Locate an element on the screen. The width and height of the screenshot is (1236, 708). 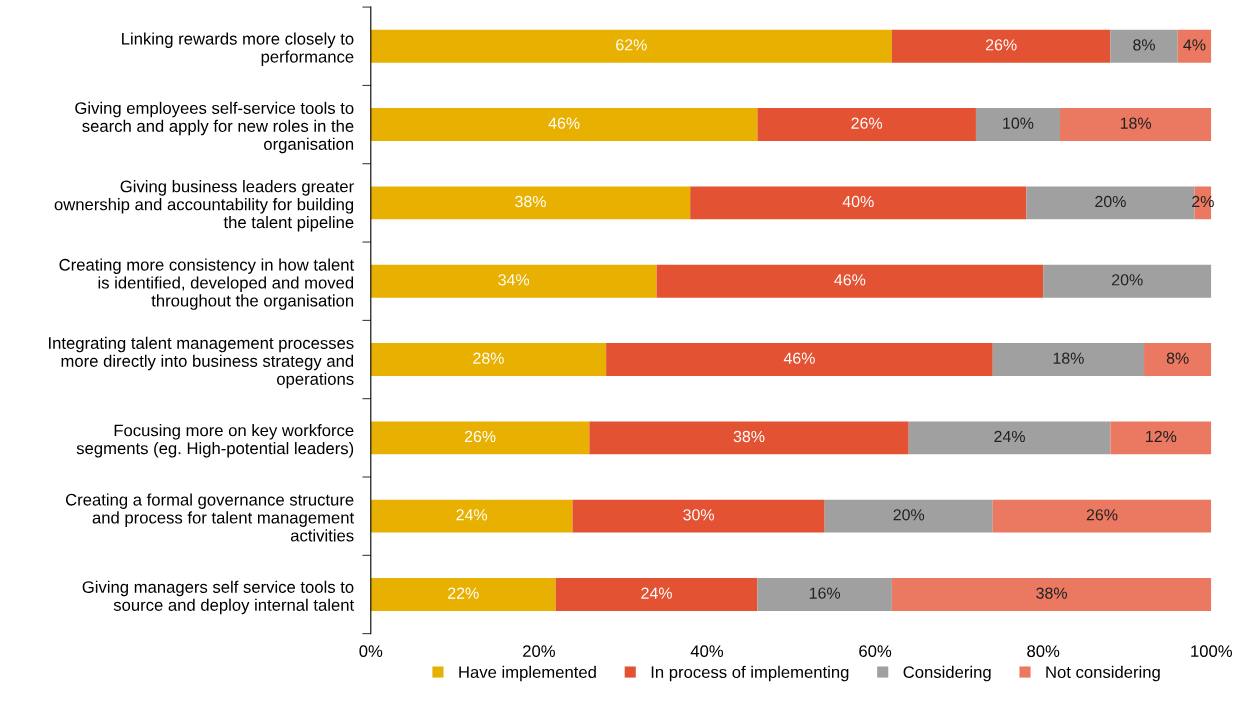
x-tick-label: 20% is located at coordinates (539, 651).